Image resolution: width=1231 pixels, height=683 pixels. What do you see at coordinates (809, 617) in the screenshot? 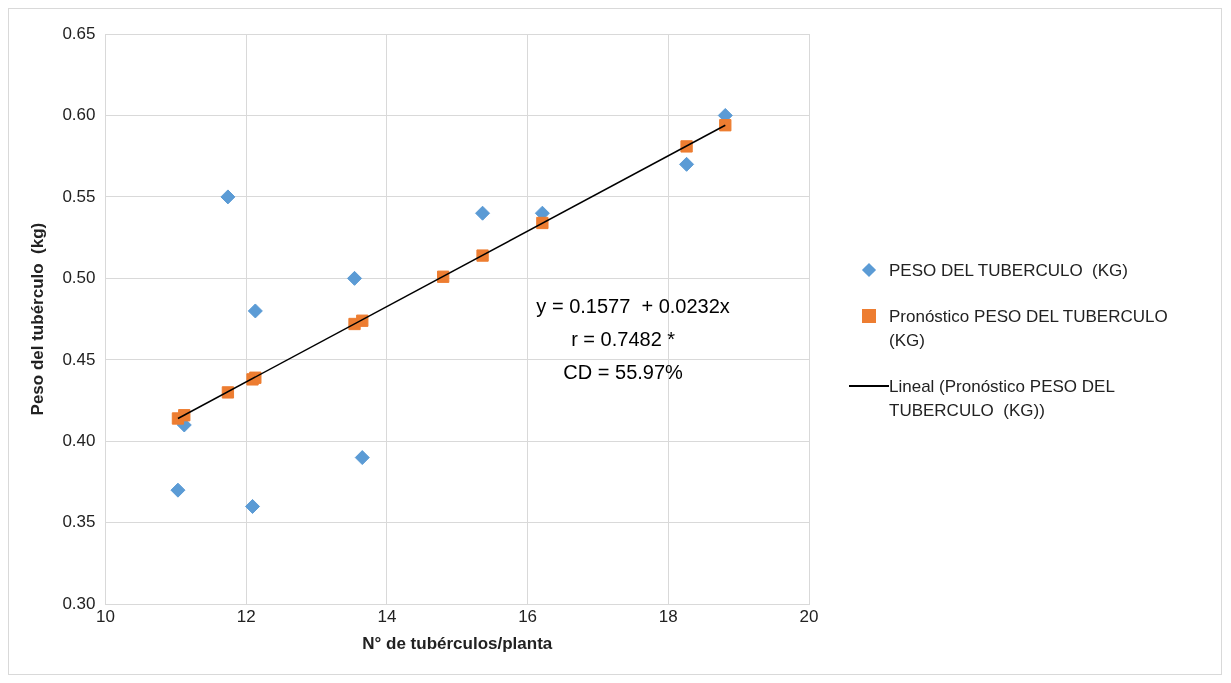
I see `x-tick-label: 20` at bounding box center [809, 617].